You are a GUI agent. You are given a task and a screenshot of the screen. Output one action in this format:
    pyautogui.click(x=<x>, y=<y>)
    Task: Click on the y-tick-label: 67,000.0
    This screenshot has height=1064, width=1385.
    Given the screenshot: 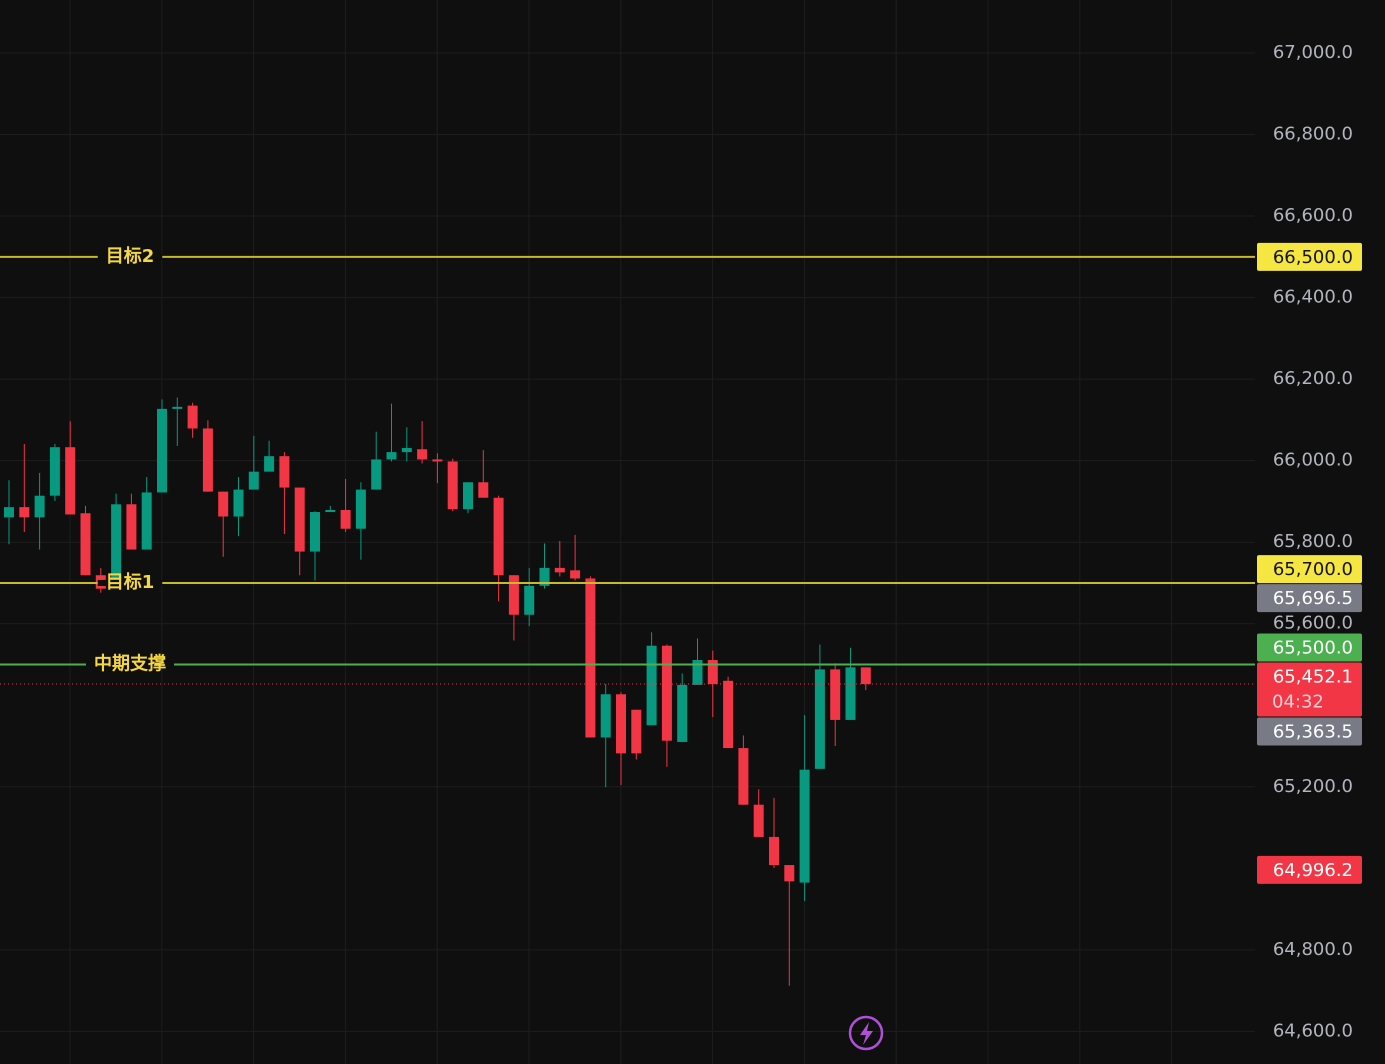 What is the action you would take?
    pyautogui.click(x=1313, y=52)
    